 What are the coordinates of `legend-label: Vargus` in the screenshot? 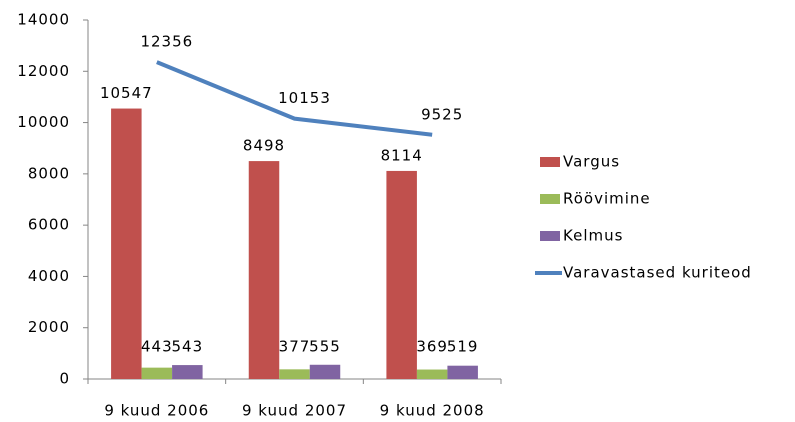 It's located at (591, 162).